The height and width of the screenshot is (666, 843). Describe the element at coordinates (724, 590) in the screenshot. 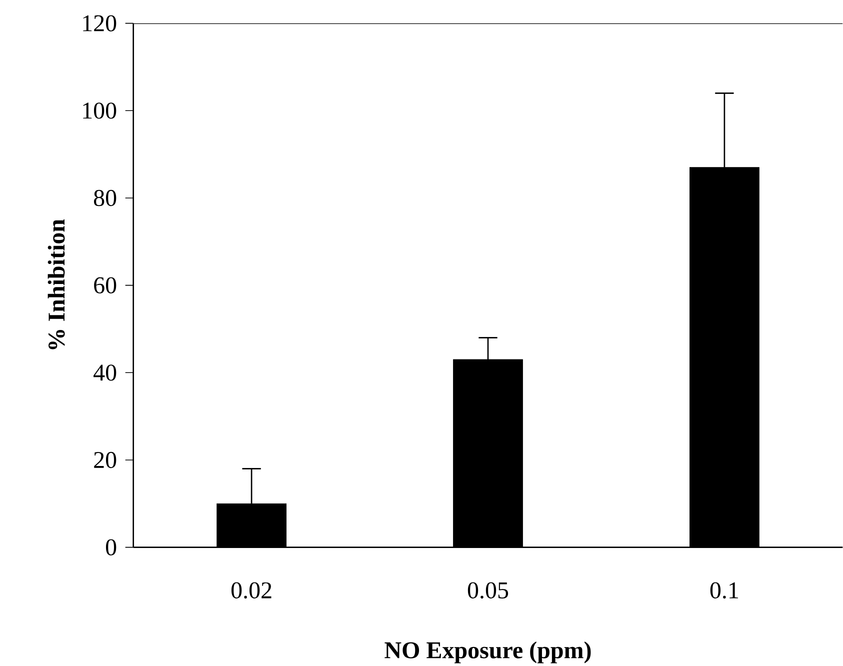

I see `x-tick-label: 0.1` at that location.